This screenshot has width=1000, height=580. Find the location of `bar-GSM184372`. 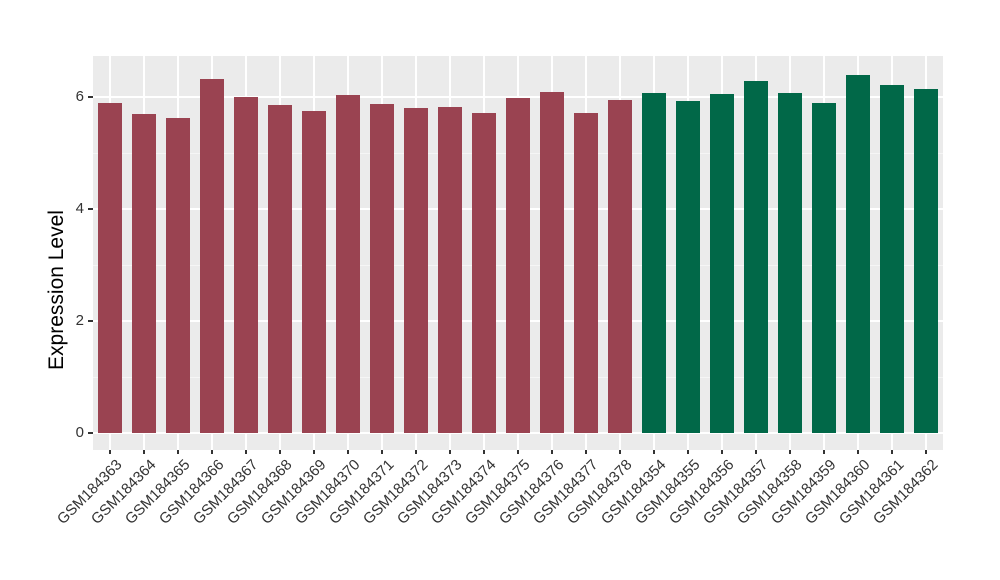

bar-GSM184372 is located at coordinates (416, 270).